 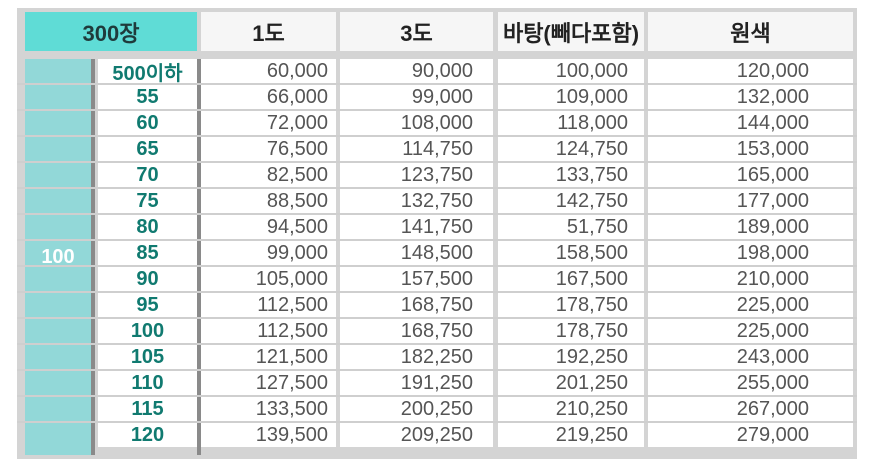 What do you see at coordinates (268, 409) in the screenshot?
I see `price-1-color: 133,500` at bounding box center [268, 409].